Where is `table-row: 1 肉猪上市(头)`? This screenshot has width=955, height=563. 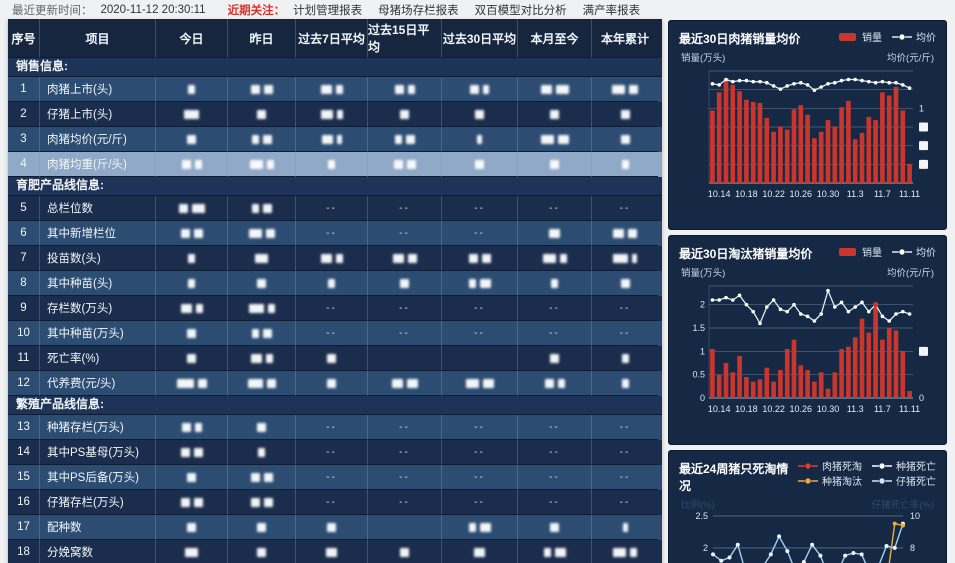 table-row: 1 肉猪上市(头) is located at coordinates (335, 89).